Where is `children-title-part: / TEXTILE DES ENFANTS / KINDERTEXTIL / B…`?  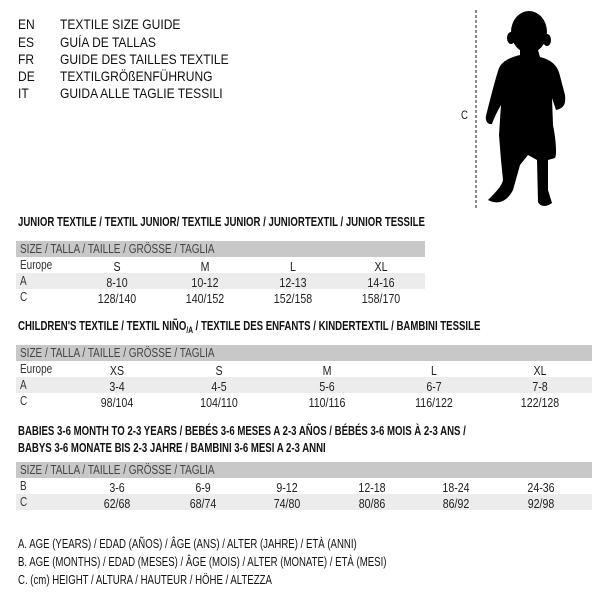 children-title-part: / TEXTILE DES ENFANTS / KINDERTEXTIL / B… is located at coordinates (336, 325).